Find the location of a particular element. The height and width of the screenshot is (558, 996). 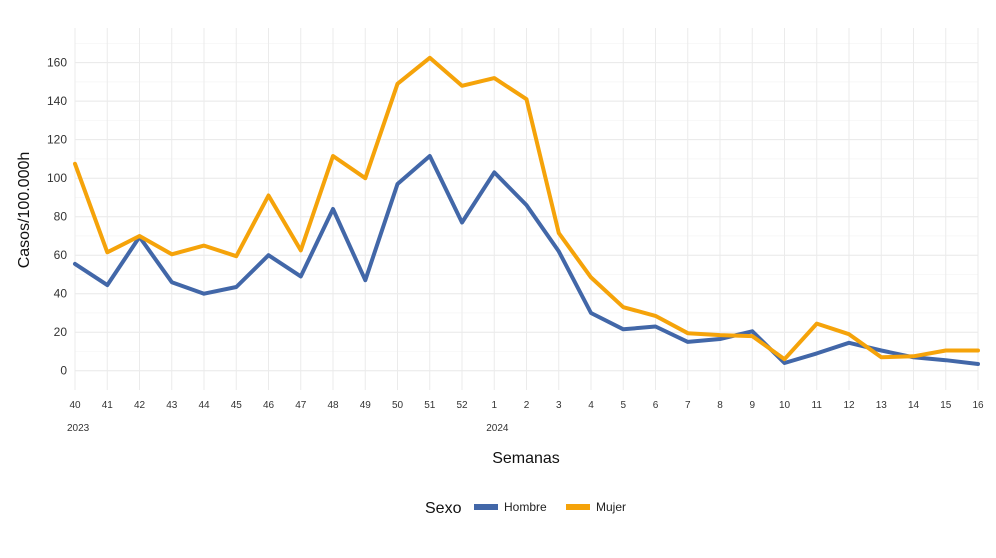

x-tick-label: 1 is located at coordinates (494, 405).